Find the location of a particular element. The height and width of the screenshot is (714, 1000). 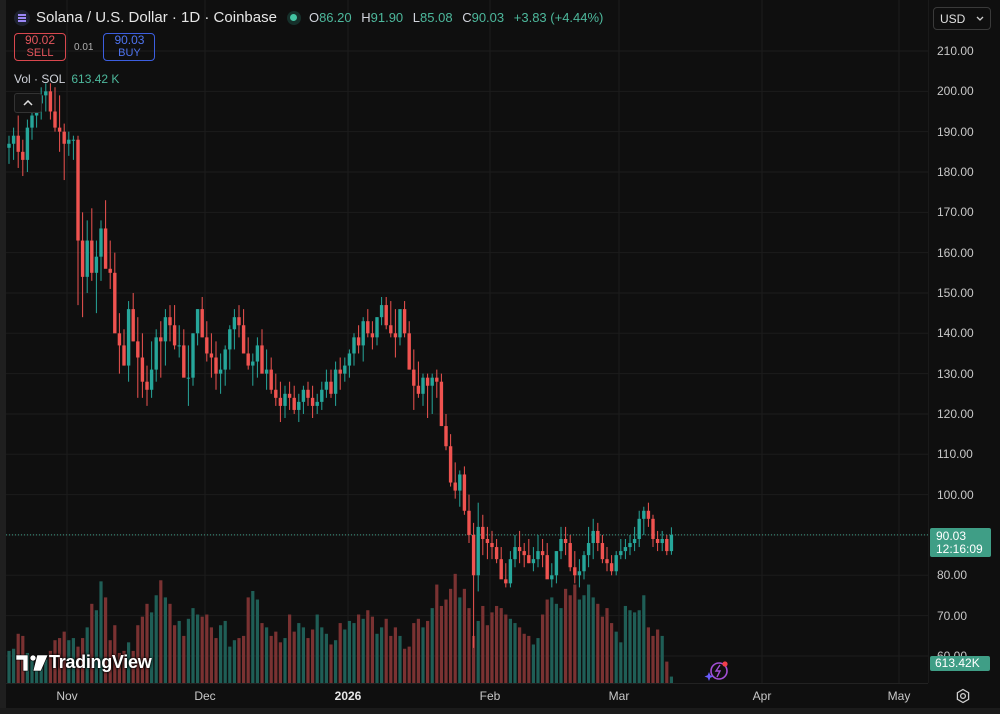

symbol-title: Solana / U.S. Dollar · 1D · Coinbase is located at coordinates (156, 17).